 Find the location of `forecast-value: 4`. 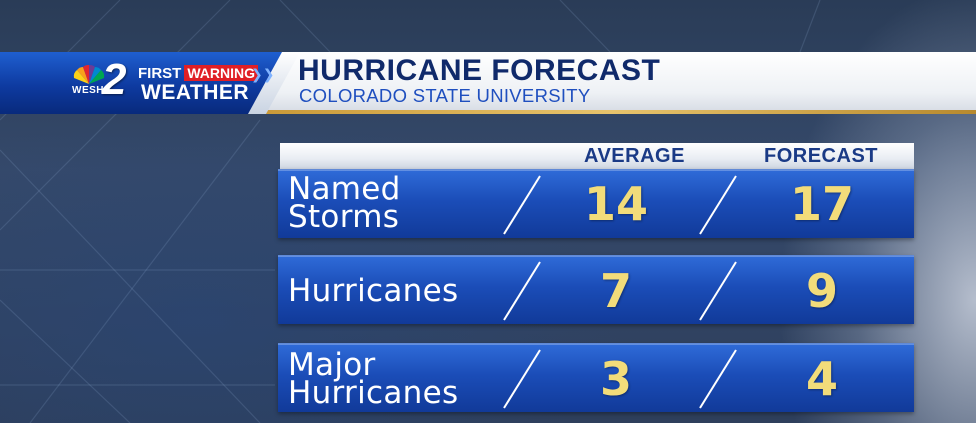

forecast-value: 4 is located at coordinates (821, 379).